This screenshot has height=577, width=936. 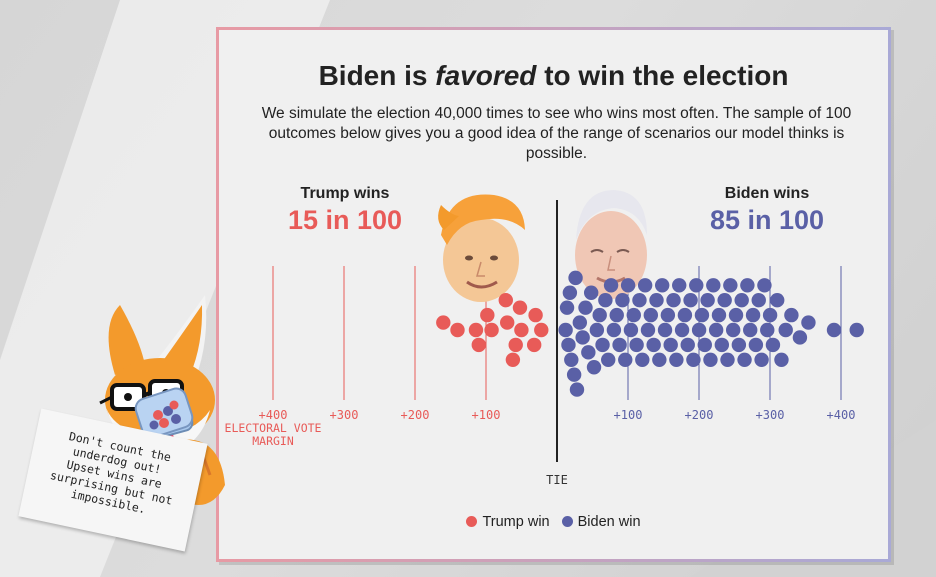 I want to click on tick-label-biden-400: +400, so click(x=841, y=415).